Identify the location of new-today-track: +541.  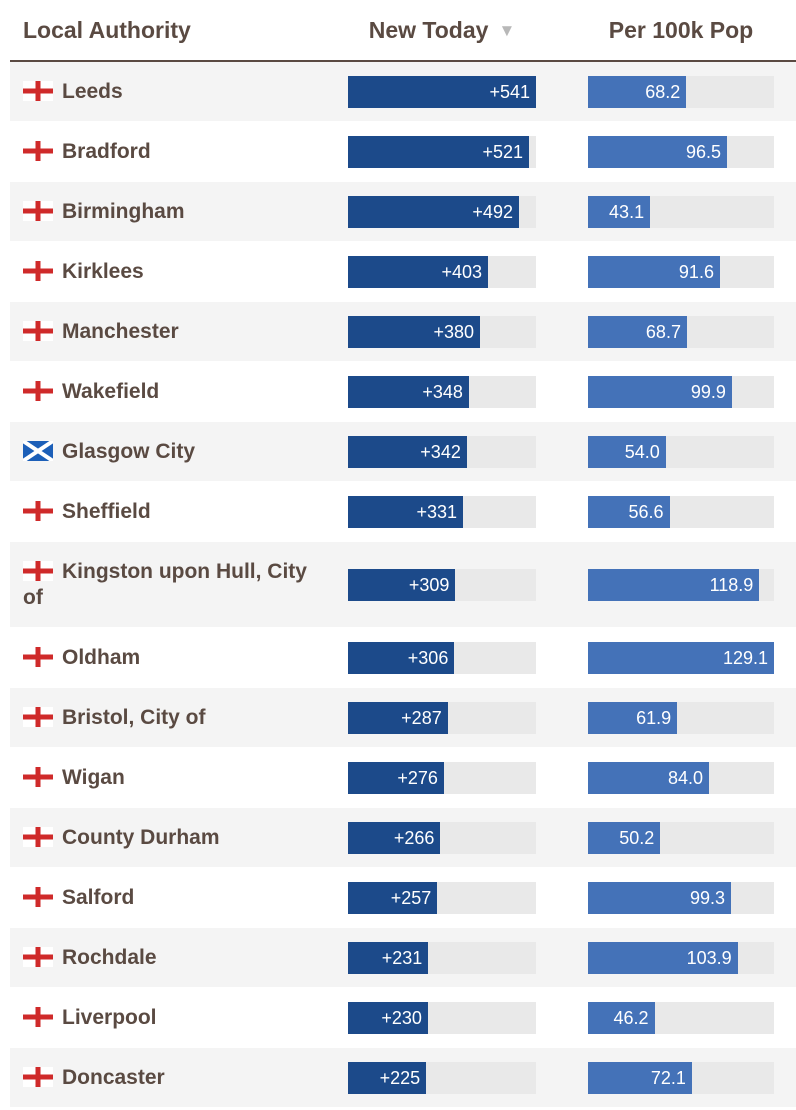
(442, 92).